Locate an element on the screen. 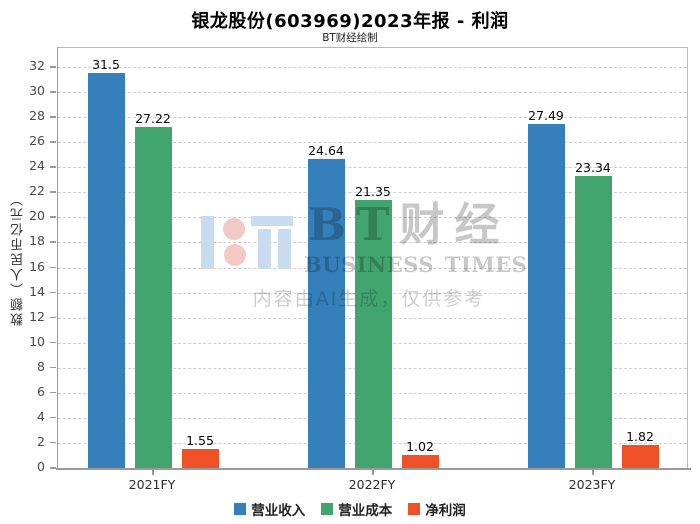 Image resolution: width=700 pixels, height=524 pixels. bar-value-label: 24.64 is located at coordinates (326, 151).